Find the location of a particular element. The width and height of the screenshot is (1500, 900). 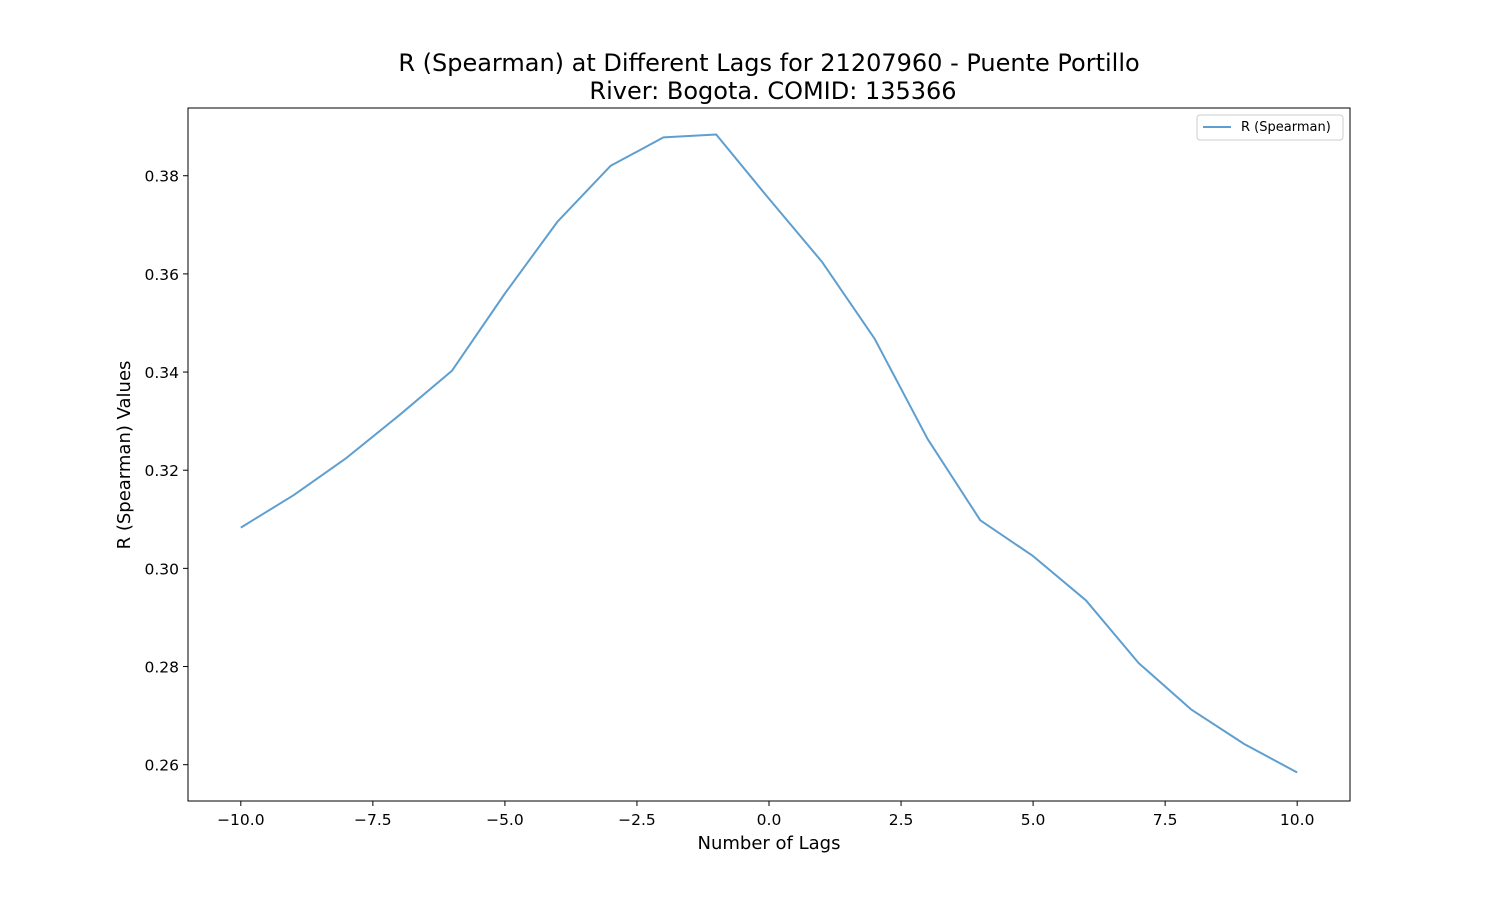

y-tick-label: 0.26 is located at coordinates (161, 766).